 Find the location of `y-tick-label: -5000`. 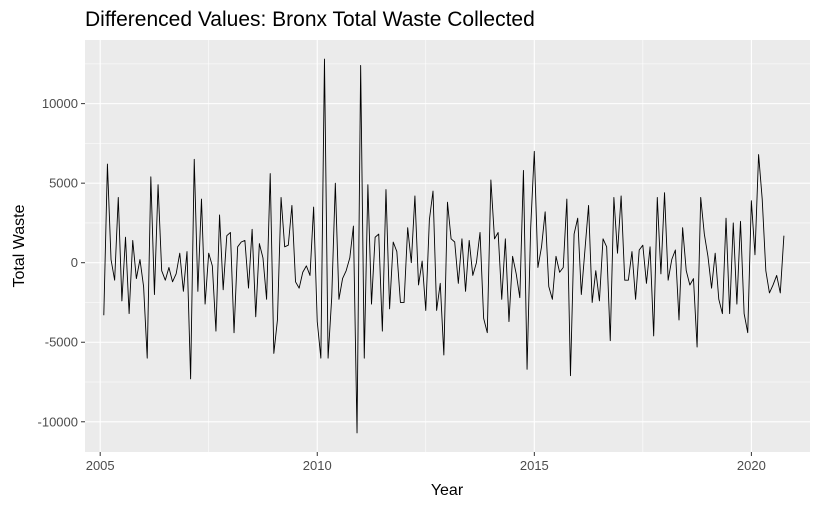

y-tick-label: -5000 is located at coordinates (61, 342).